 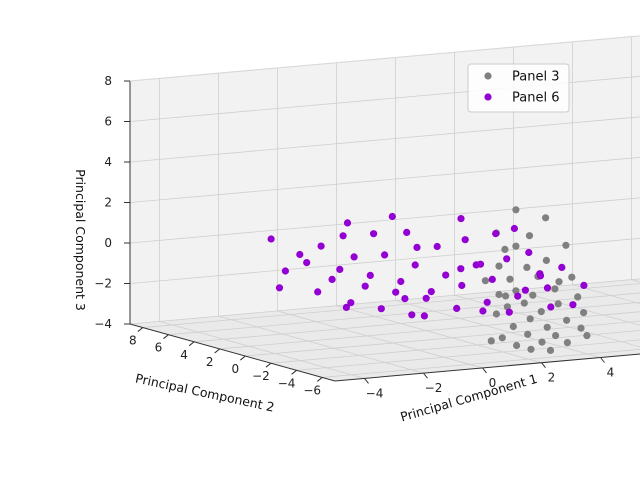 I want to click on z-axis-label: Principal Component 3, so click(x=80, y=240).